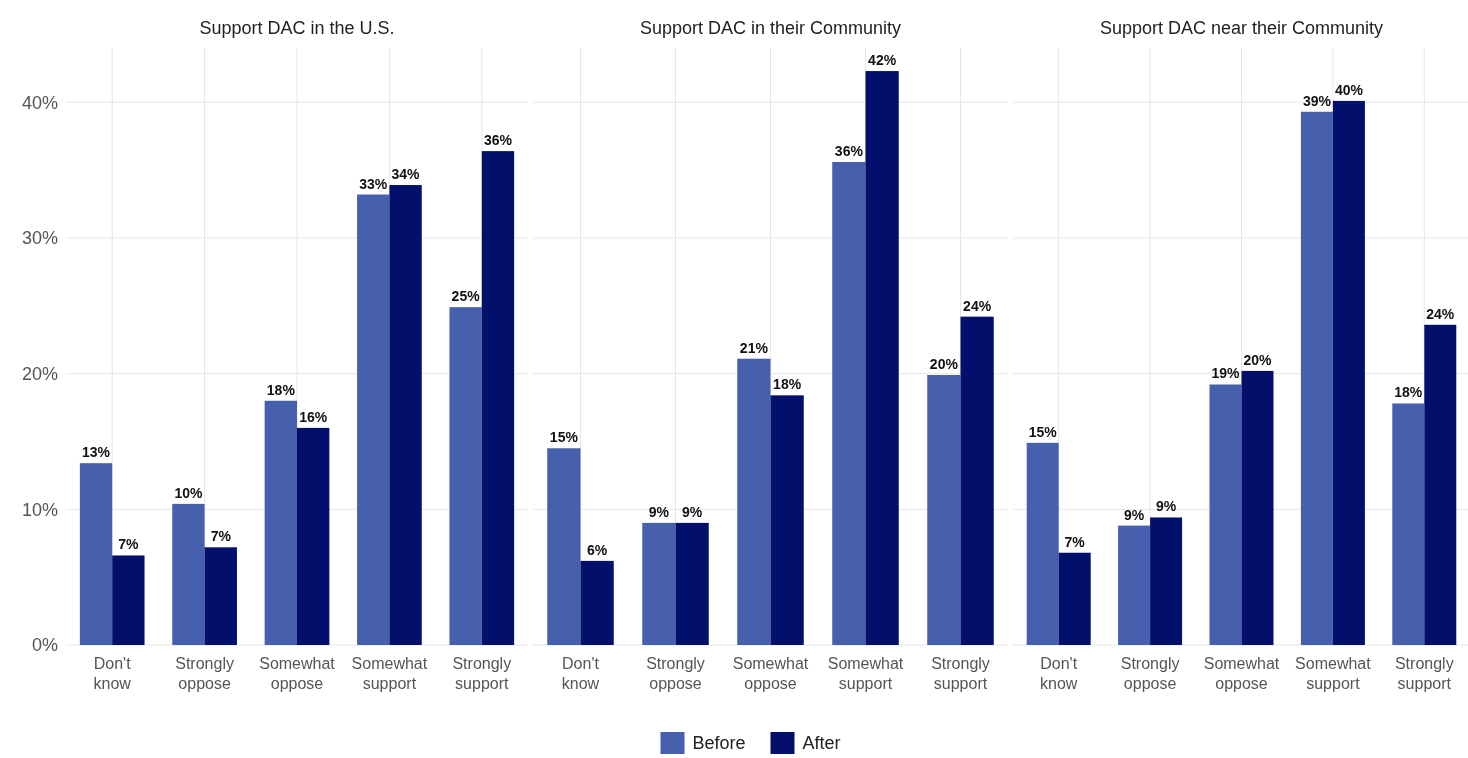 Image resolution: width=1468 pixels, height=758 pixels. What do you see at coordinates (39, 509) in the screenshot?
I see `y-tick-label: 10%` at bounding box center [39, 509].